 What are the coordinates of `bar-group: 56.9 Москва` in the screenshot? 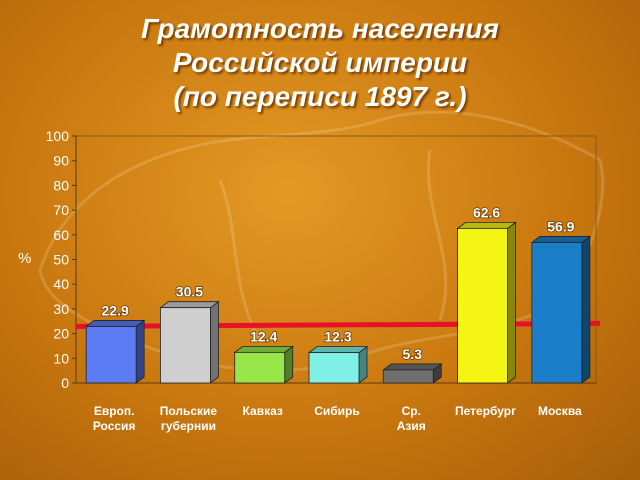 It's located at (561, 318).